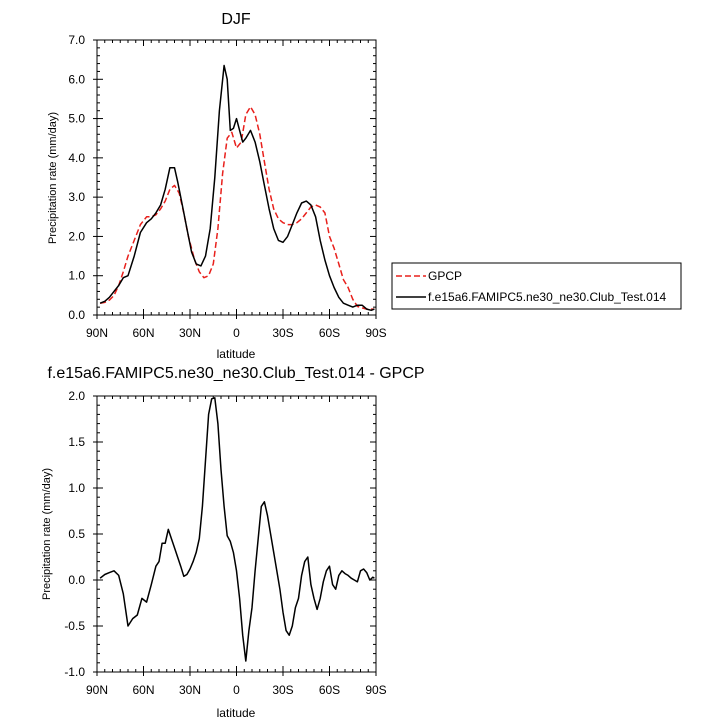 The height and width of the screenshot is (725, 726). Describe the element at coordinates (74, 672) in the screenshot. I see `y-tick-label: -1.0` at that location.